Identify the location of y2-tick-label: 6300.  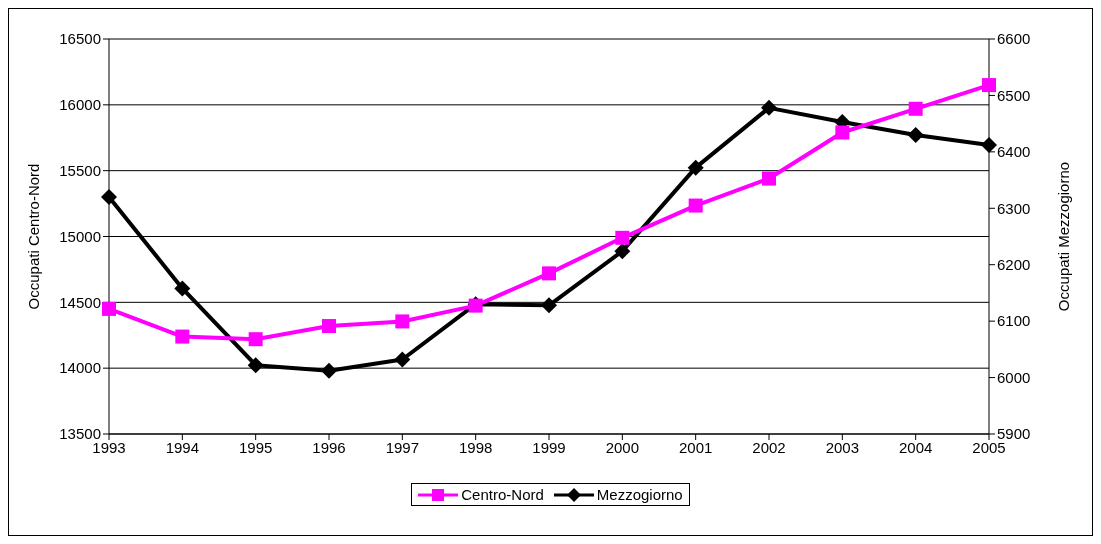
(1014, 208).